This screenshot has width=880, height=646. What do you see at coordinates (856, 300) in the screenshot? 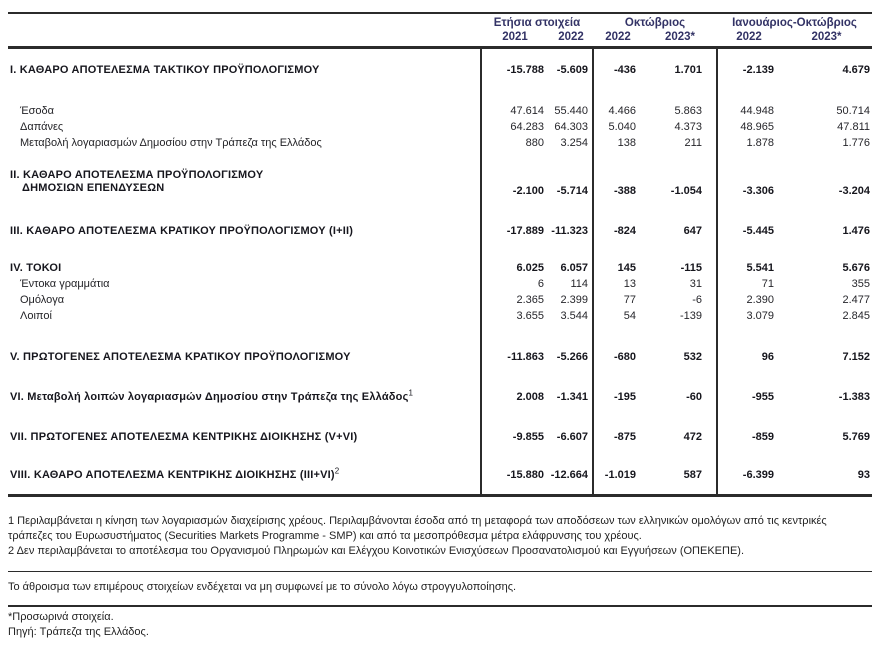
I see `value-cell: 2.477` at bounding box center [856, 300].